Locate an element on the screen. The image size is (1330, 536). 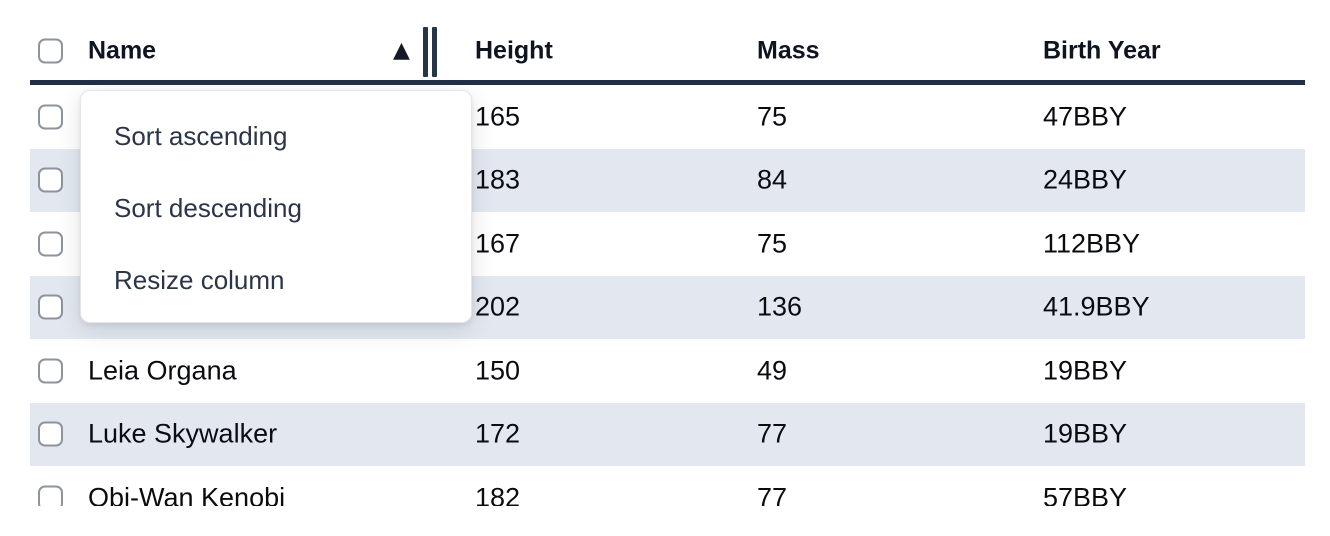
cell-height: 167 is located at coordinates (498, 243).